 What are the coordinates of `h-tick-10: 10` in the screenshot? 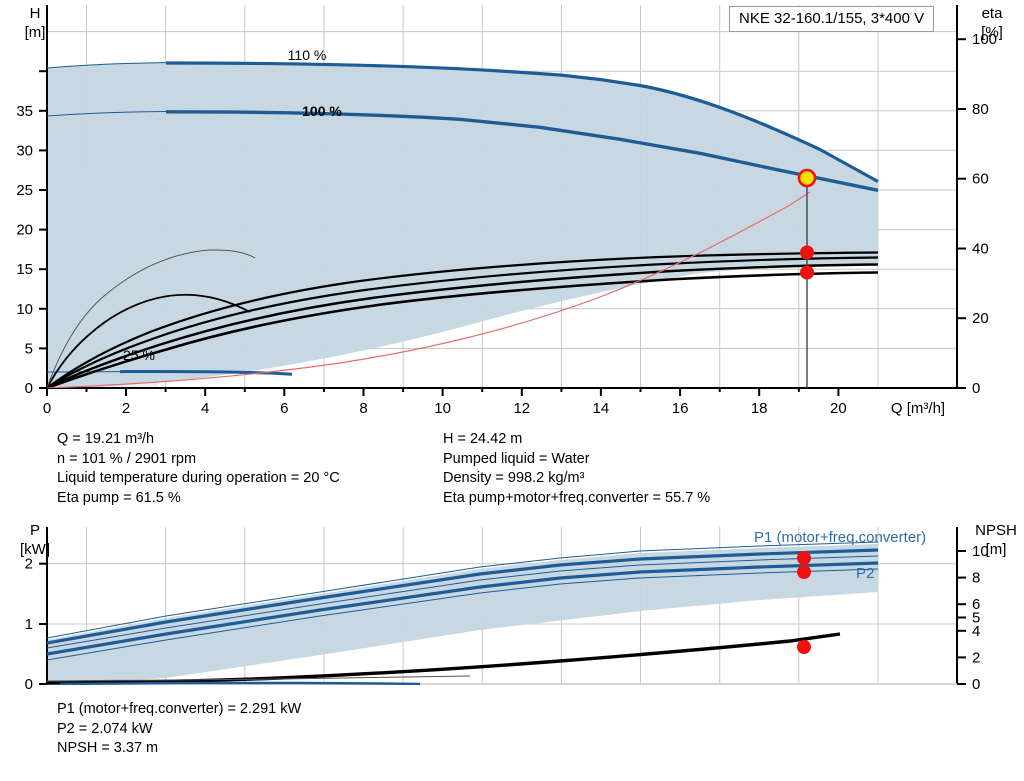 It's located at (24, 309).